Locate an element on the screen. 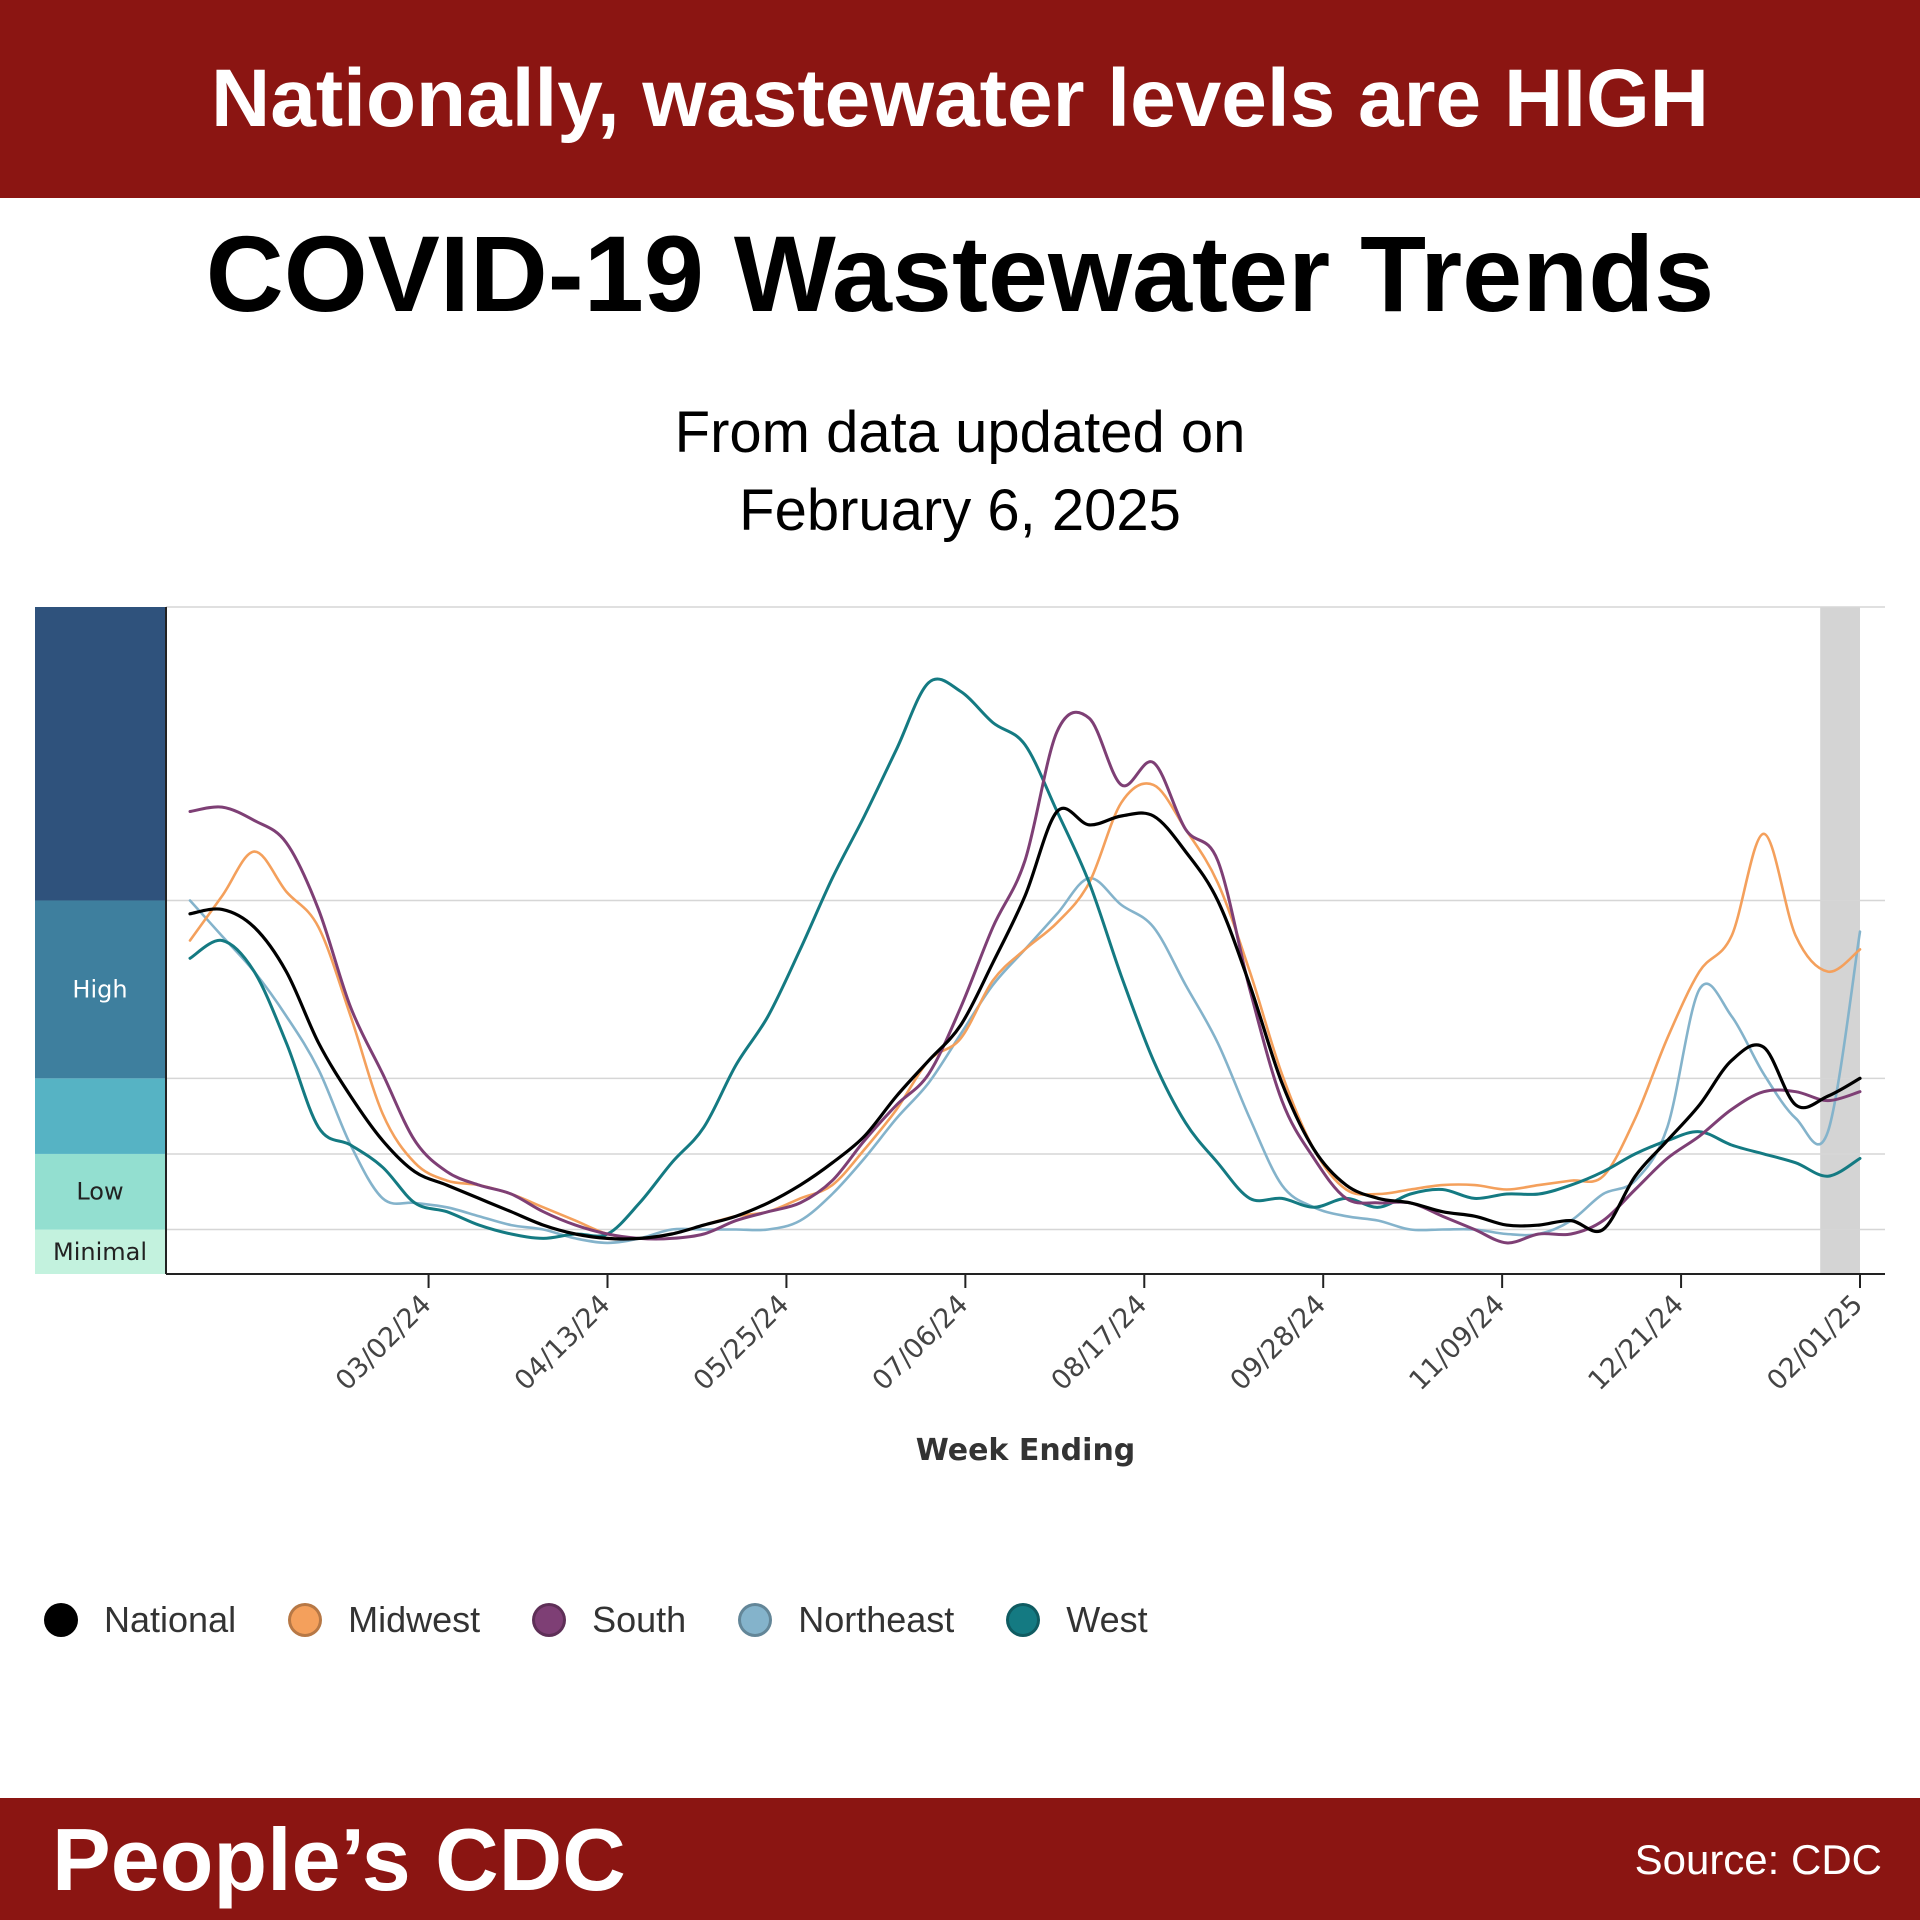  x-tick-label: 05/25/24 is located at coordinates (742, 1343).